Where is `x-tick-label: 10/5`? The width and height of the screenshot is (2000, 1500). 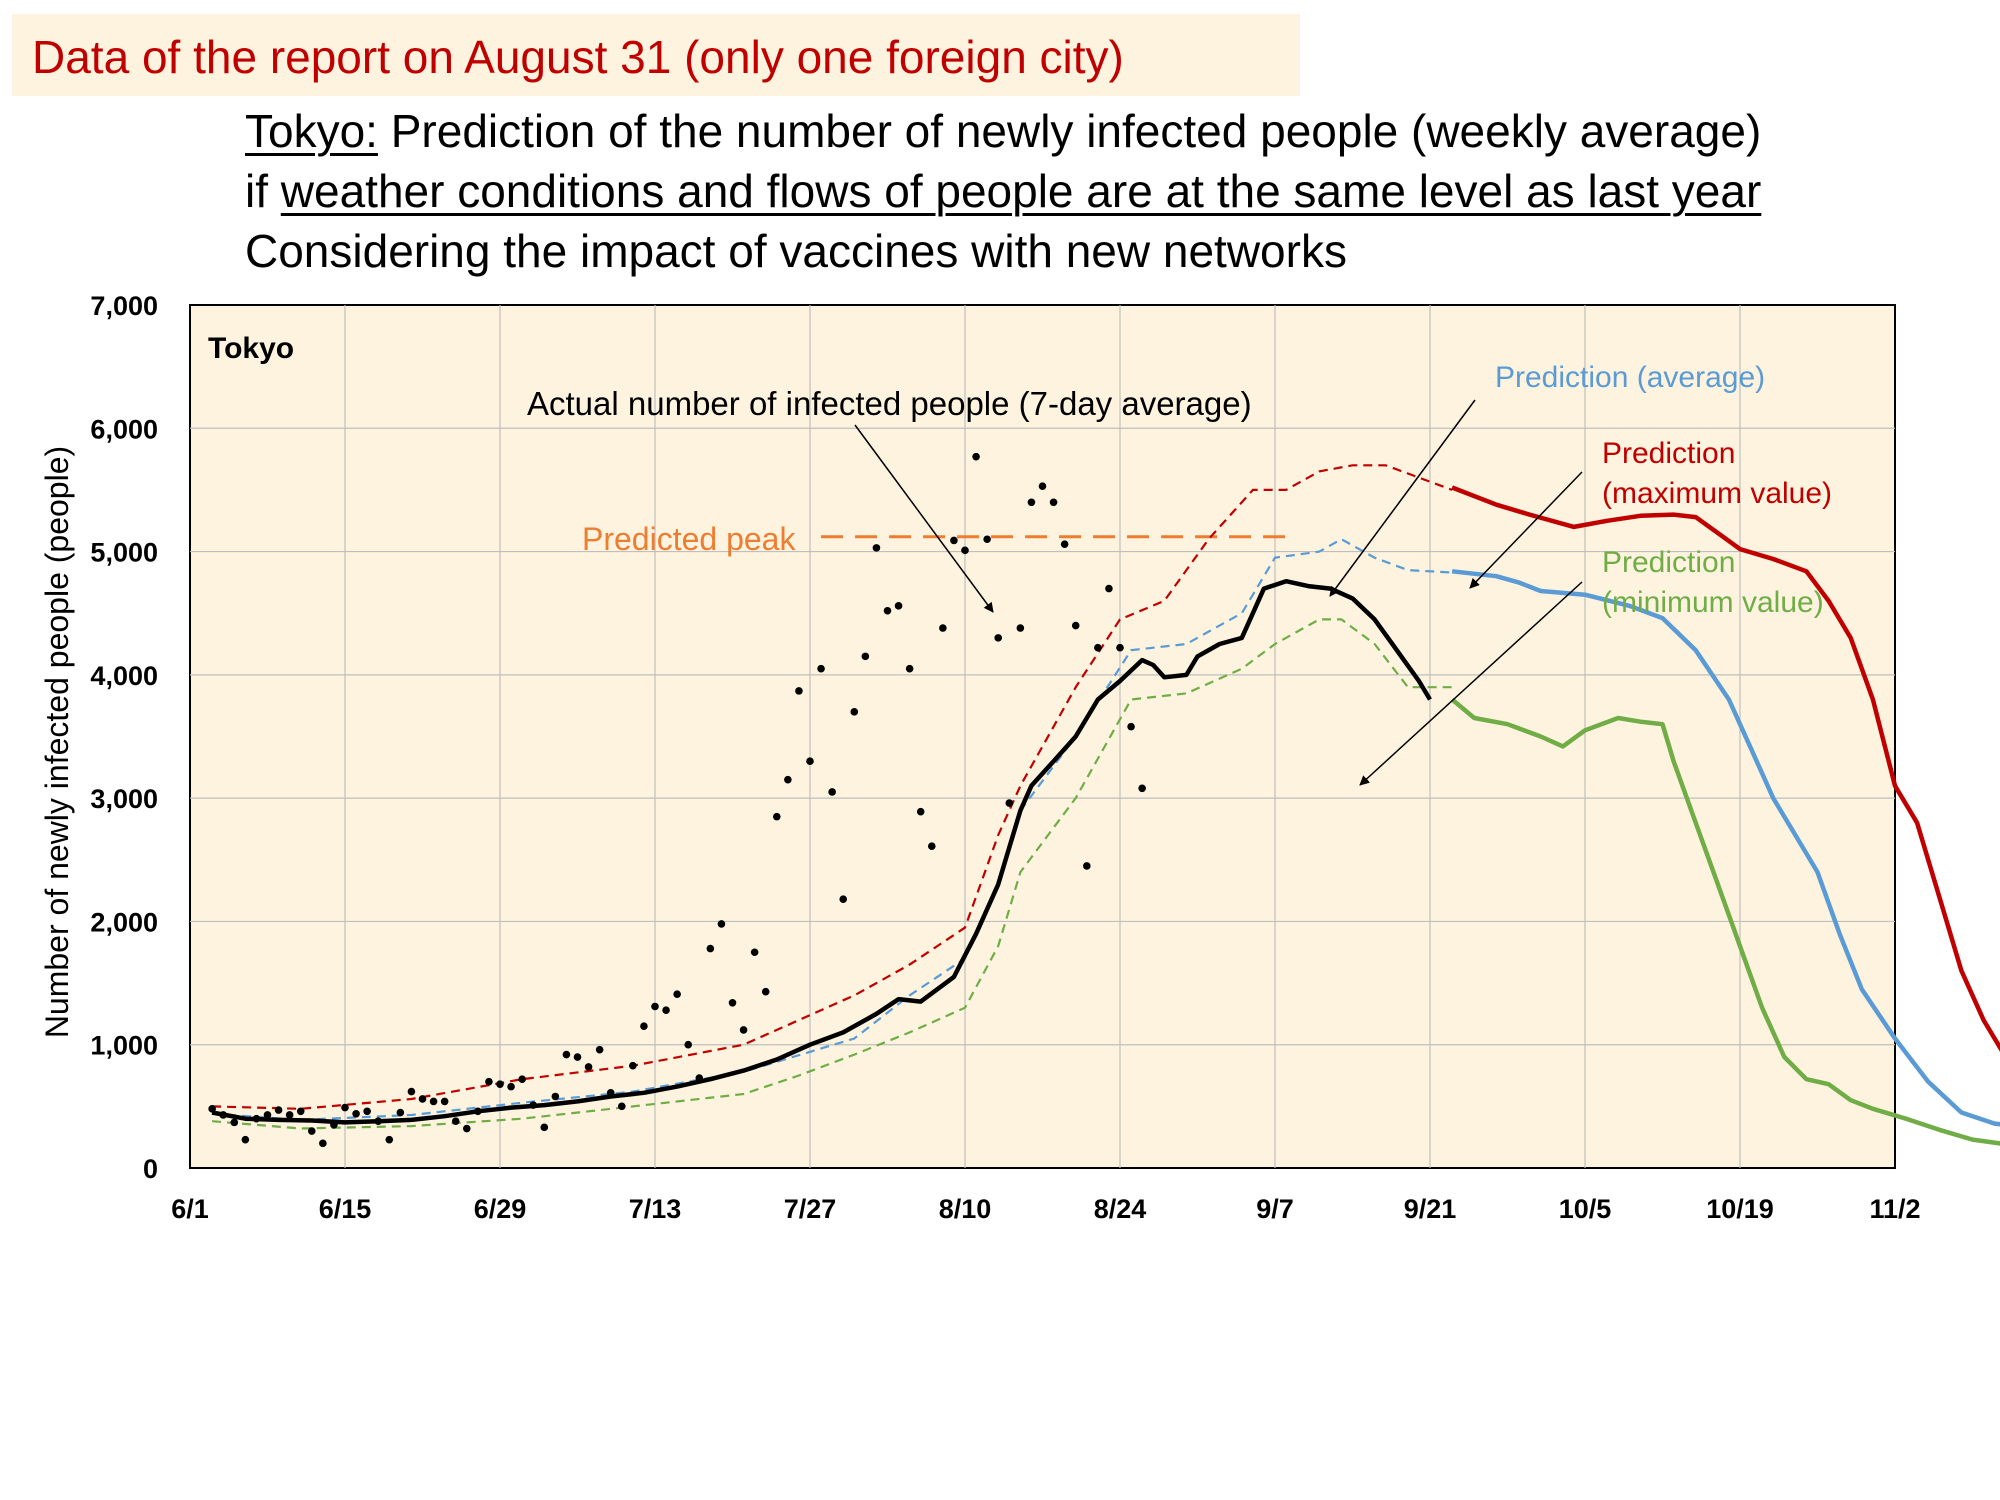 x-tick-label: 10/5 is located at coordinates (1585, 1209).